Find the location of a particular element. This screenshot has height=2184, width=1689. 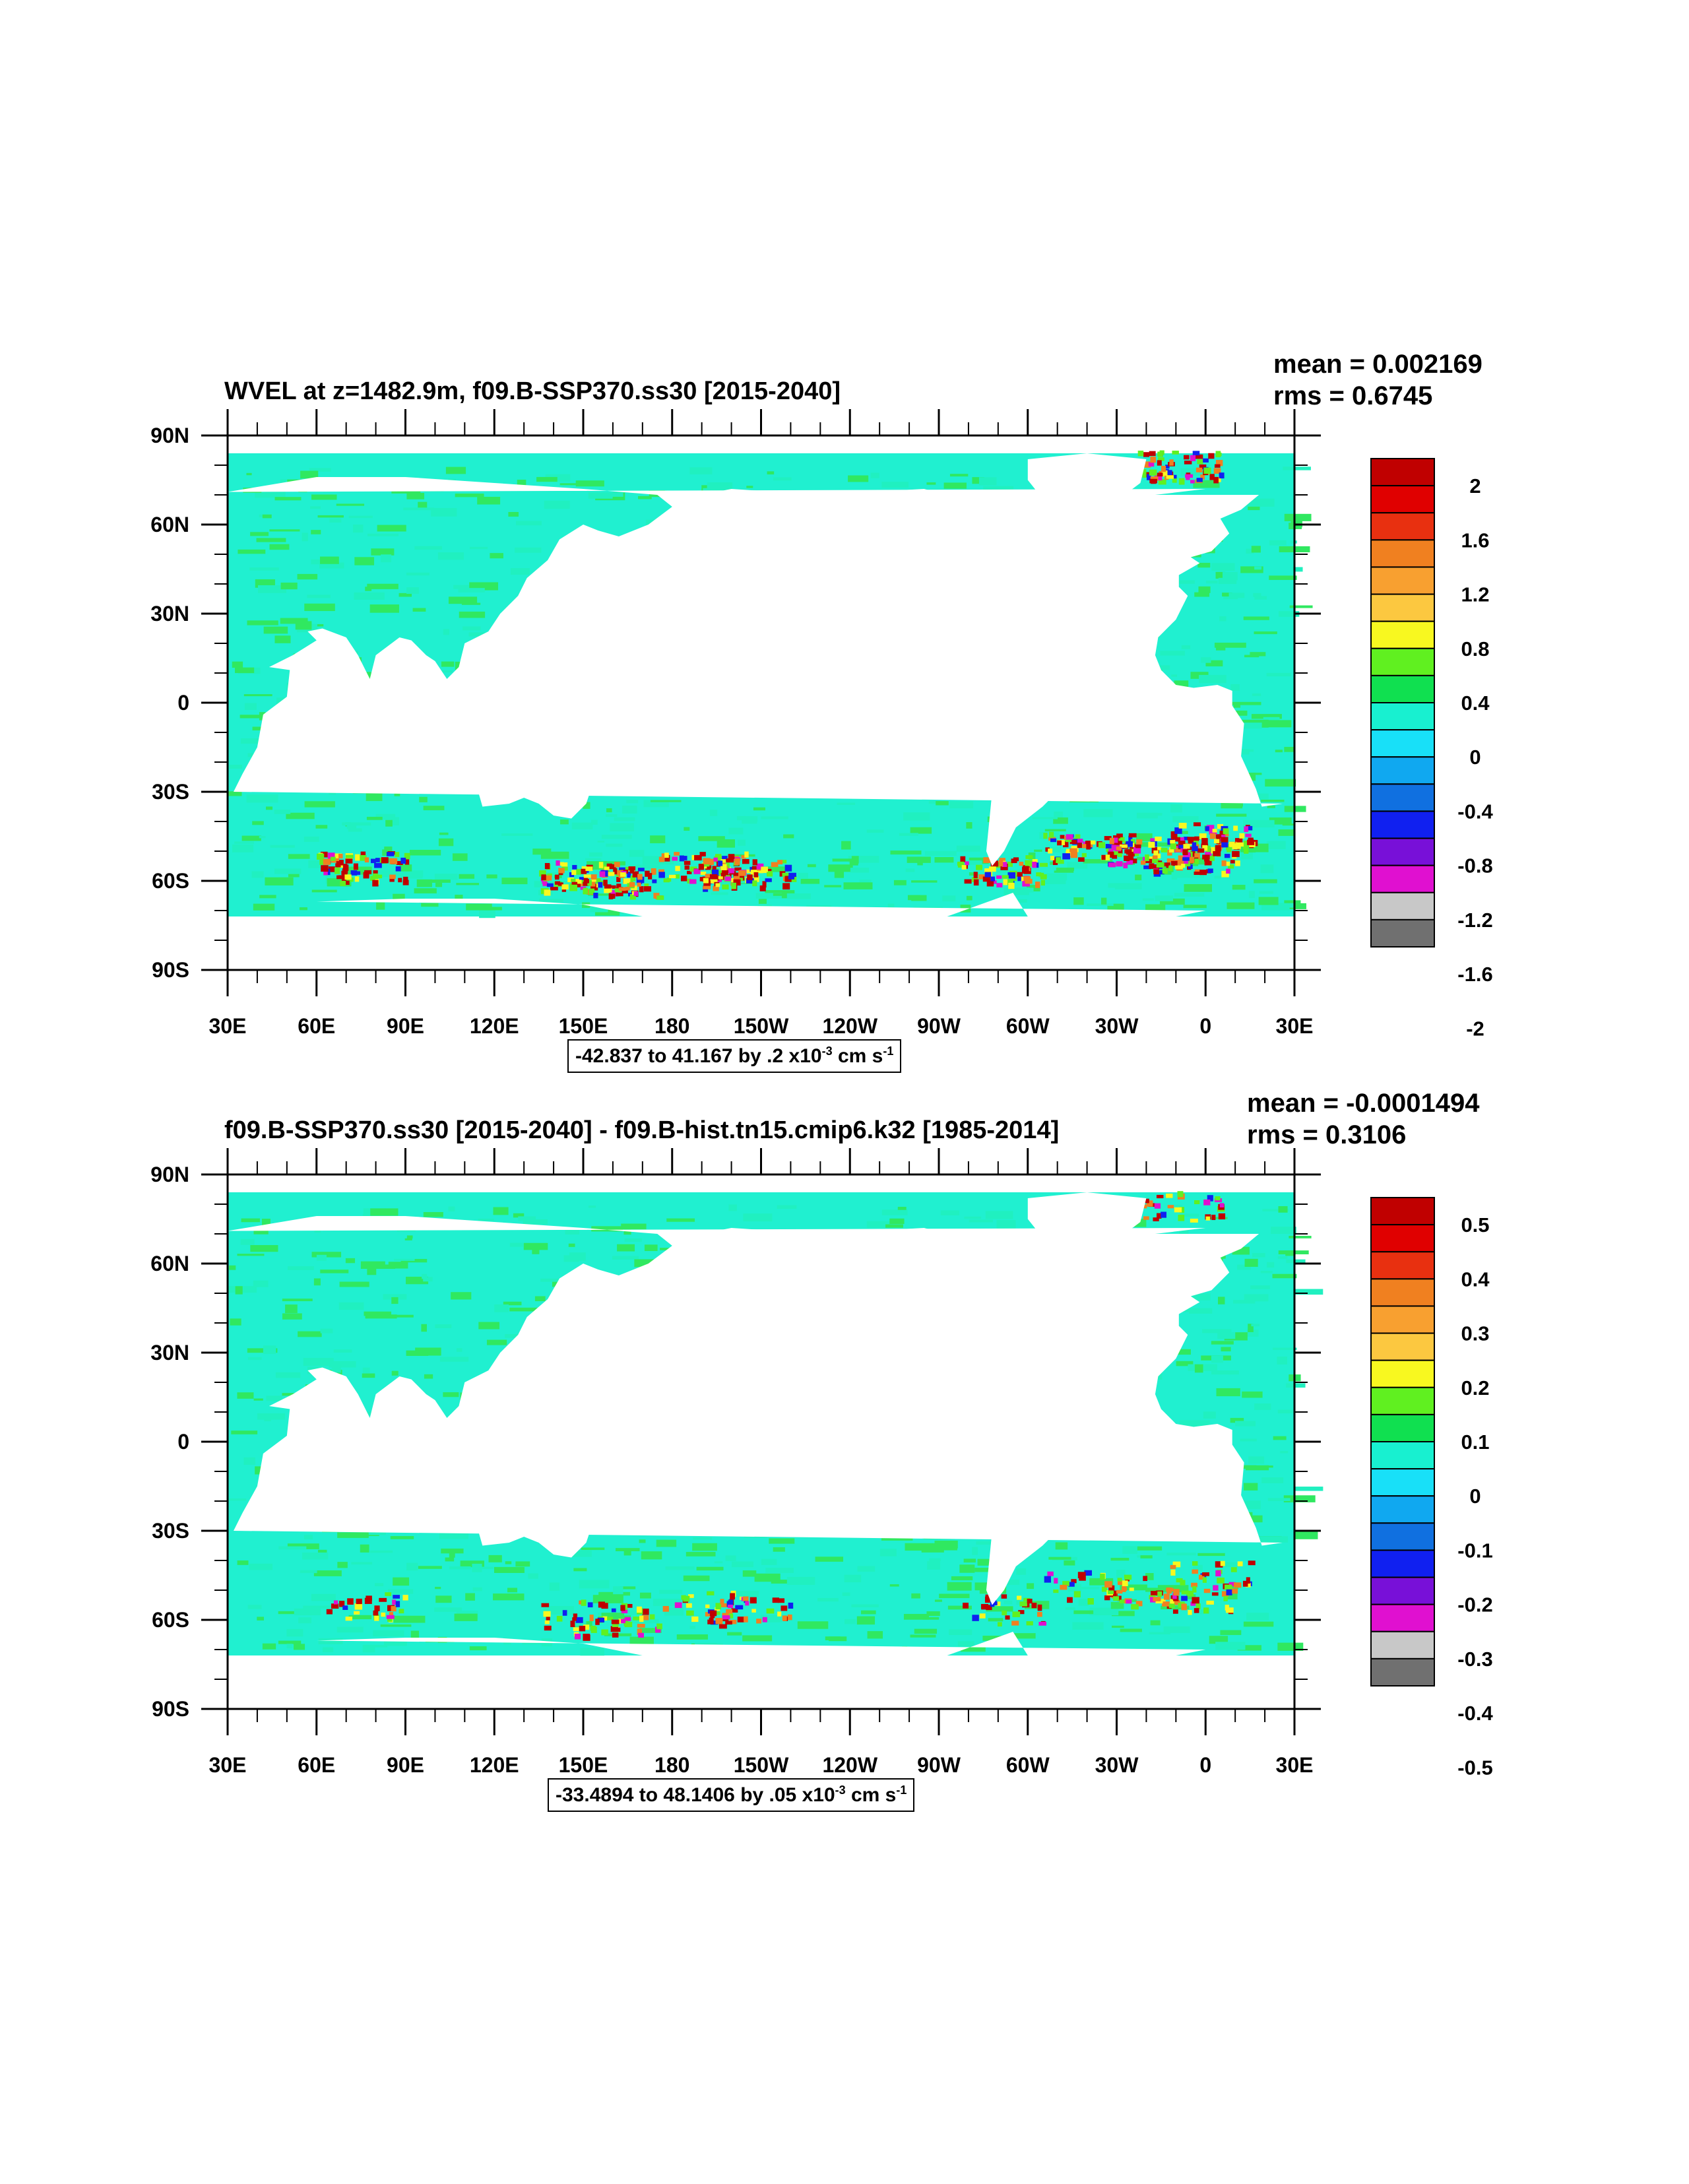

lon-label: 150W is located at coordinates (762, 1765).